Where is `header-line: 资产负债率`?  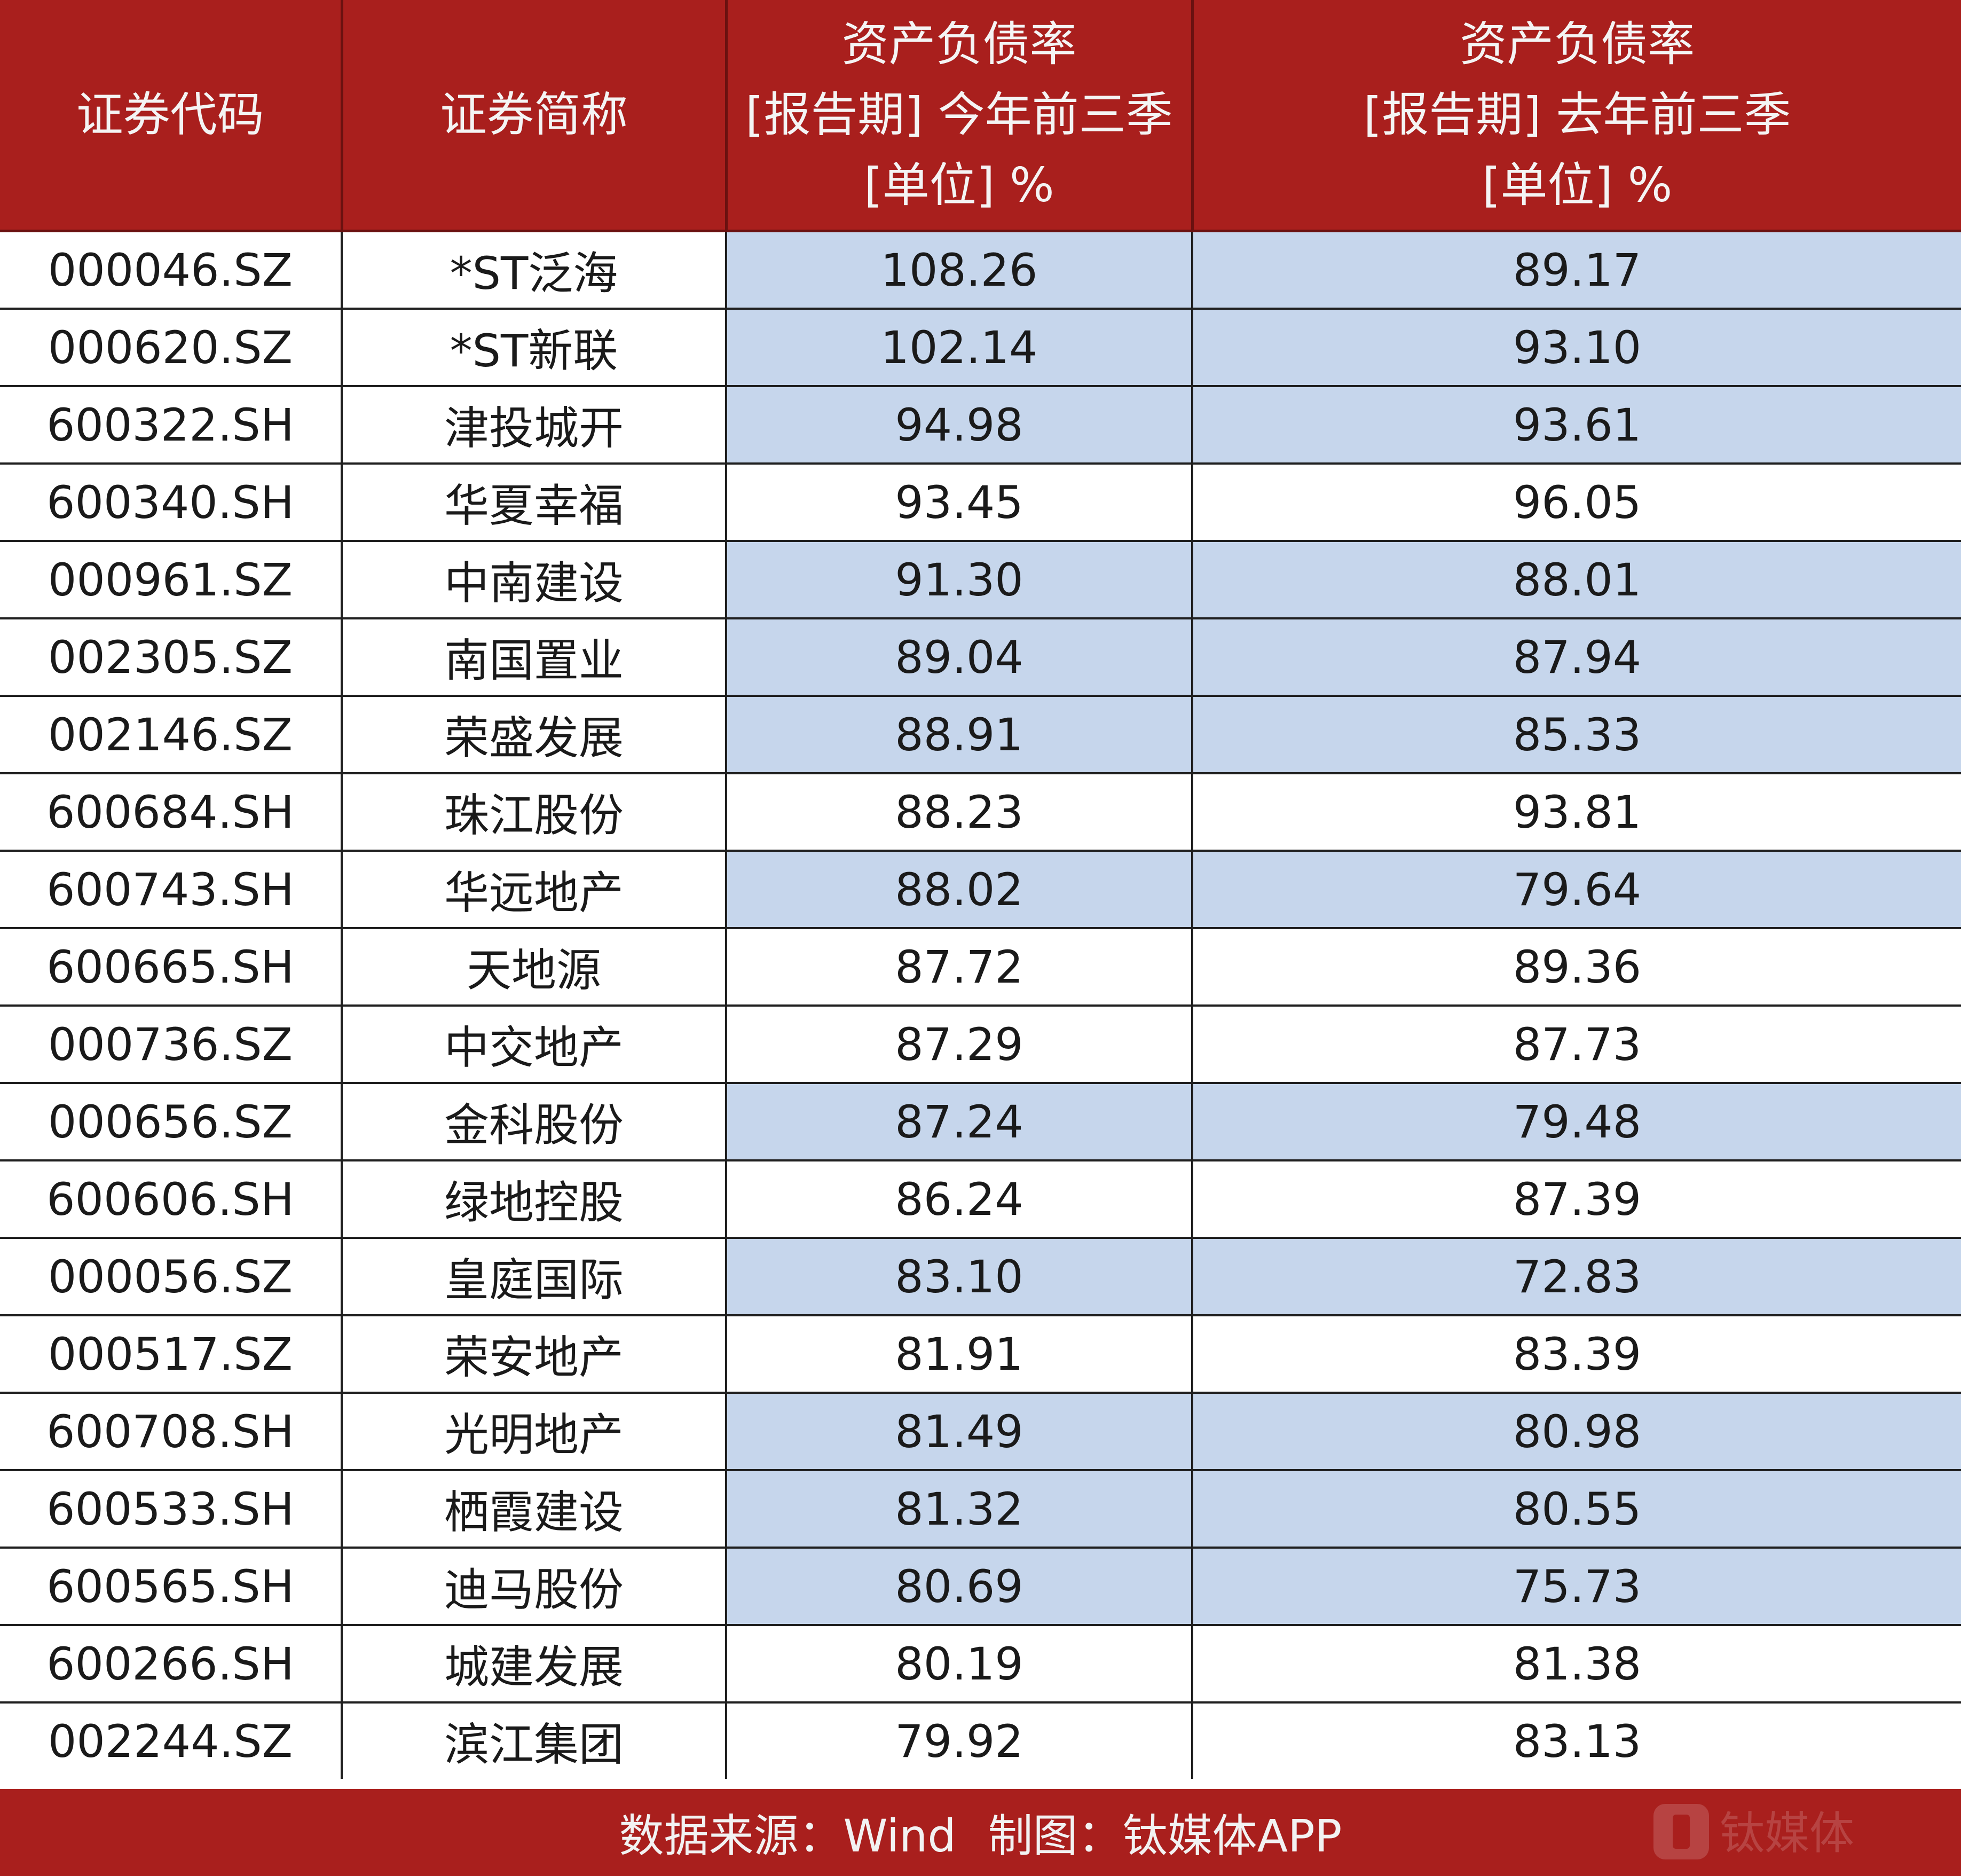 header-line: 资产负债率 is located at coordinates (959, 44).